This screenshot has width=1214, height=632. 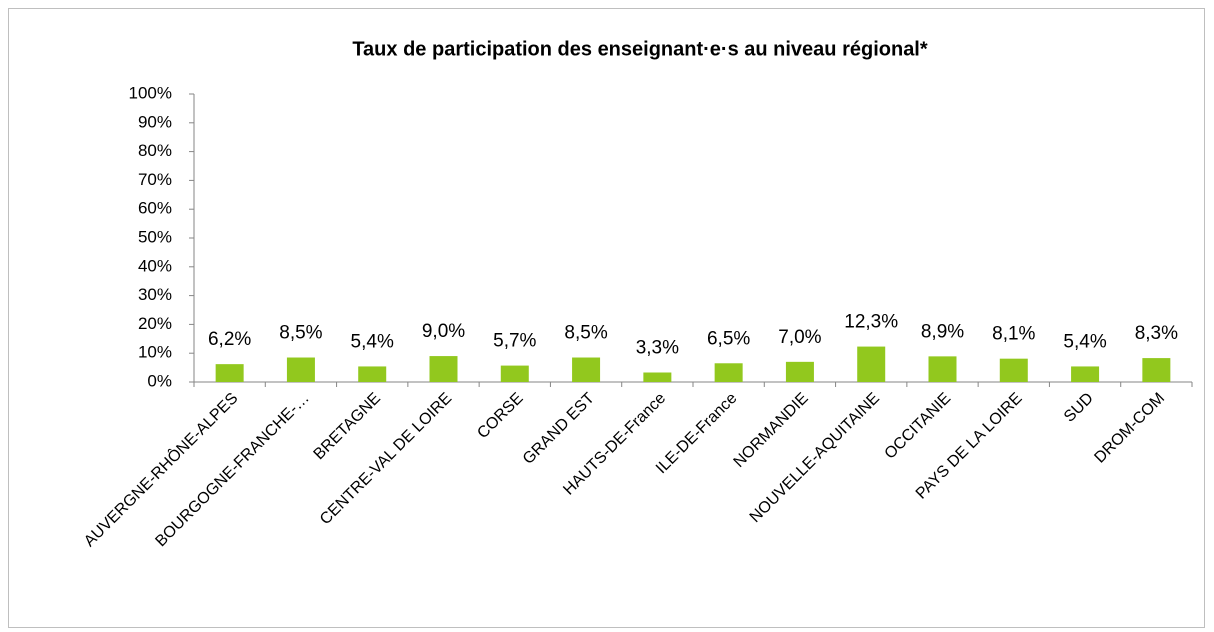 What do you see at coordinates (150, 92) in the screenshot?
I see `y-tick-label: 100%` at bounding box center [150, 92].